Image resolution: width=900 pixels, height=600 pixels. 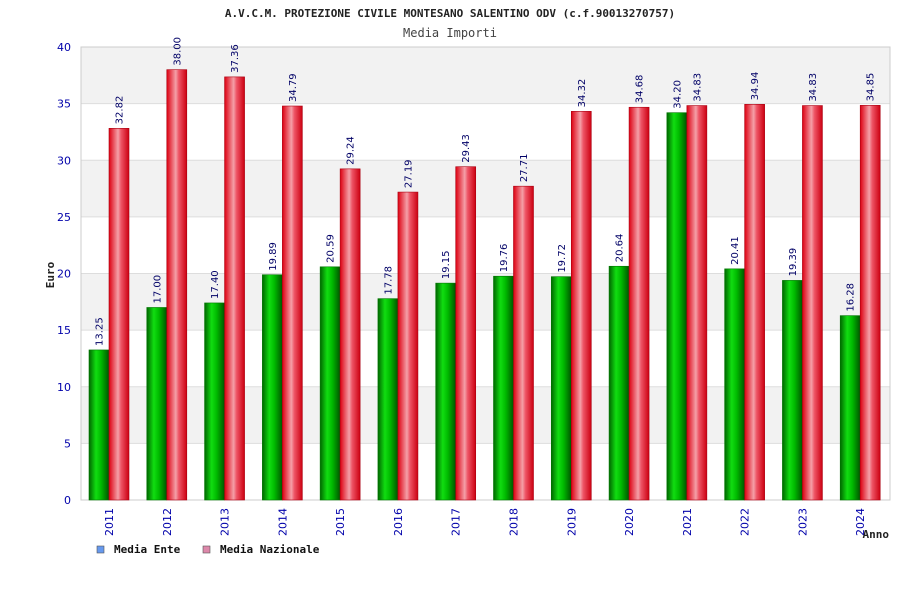 I want to click on data-label: 19.76, so click(x=504, y=258).